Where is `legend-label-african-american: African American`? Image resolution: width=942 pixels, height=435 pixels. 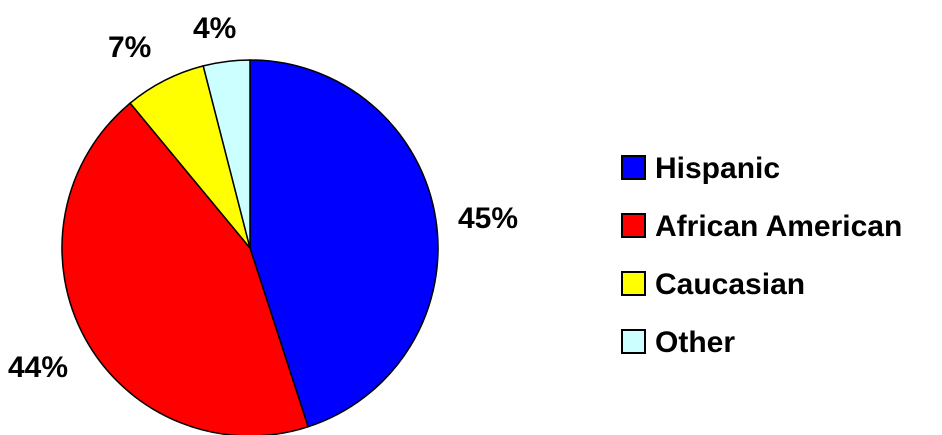
legend-label-african-american: African American is located at coordinates (778, 226).